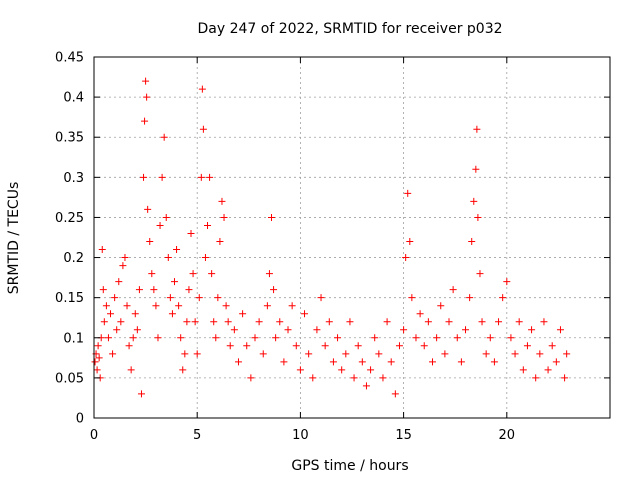  Describe the element at coordinates (73, 338) in the screenshot. I see `y-tick-label: 0.1` at that location.